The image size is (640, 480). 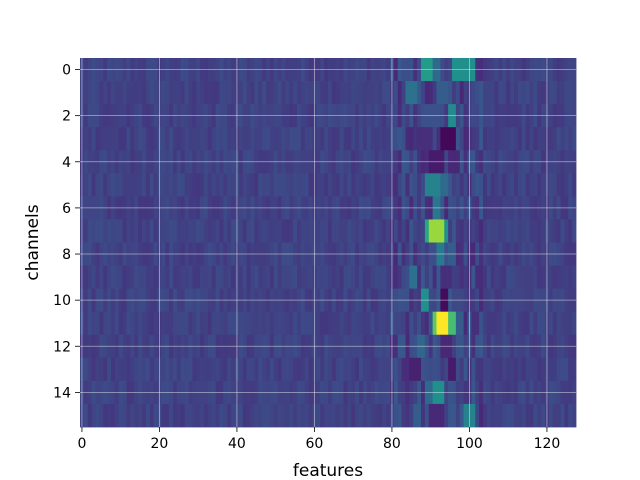 I want to click on y-tick-label: 6, so click(x=66, y=209).